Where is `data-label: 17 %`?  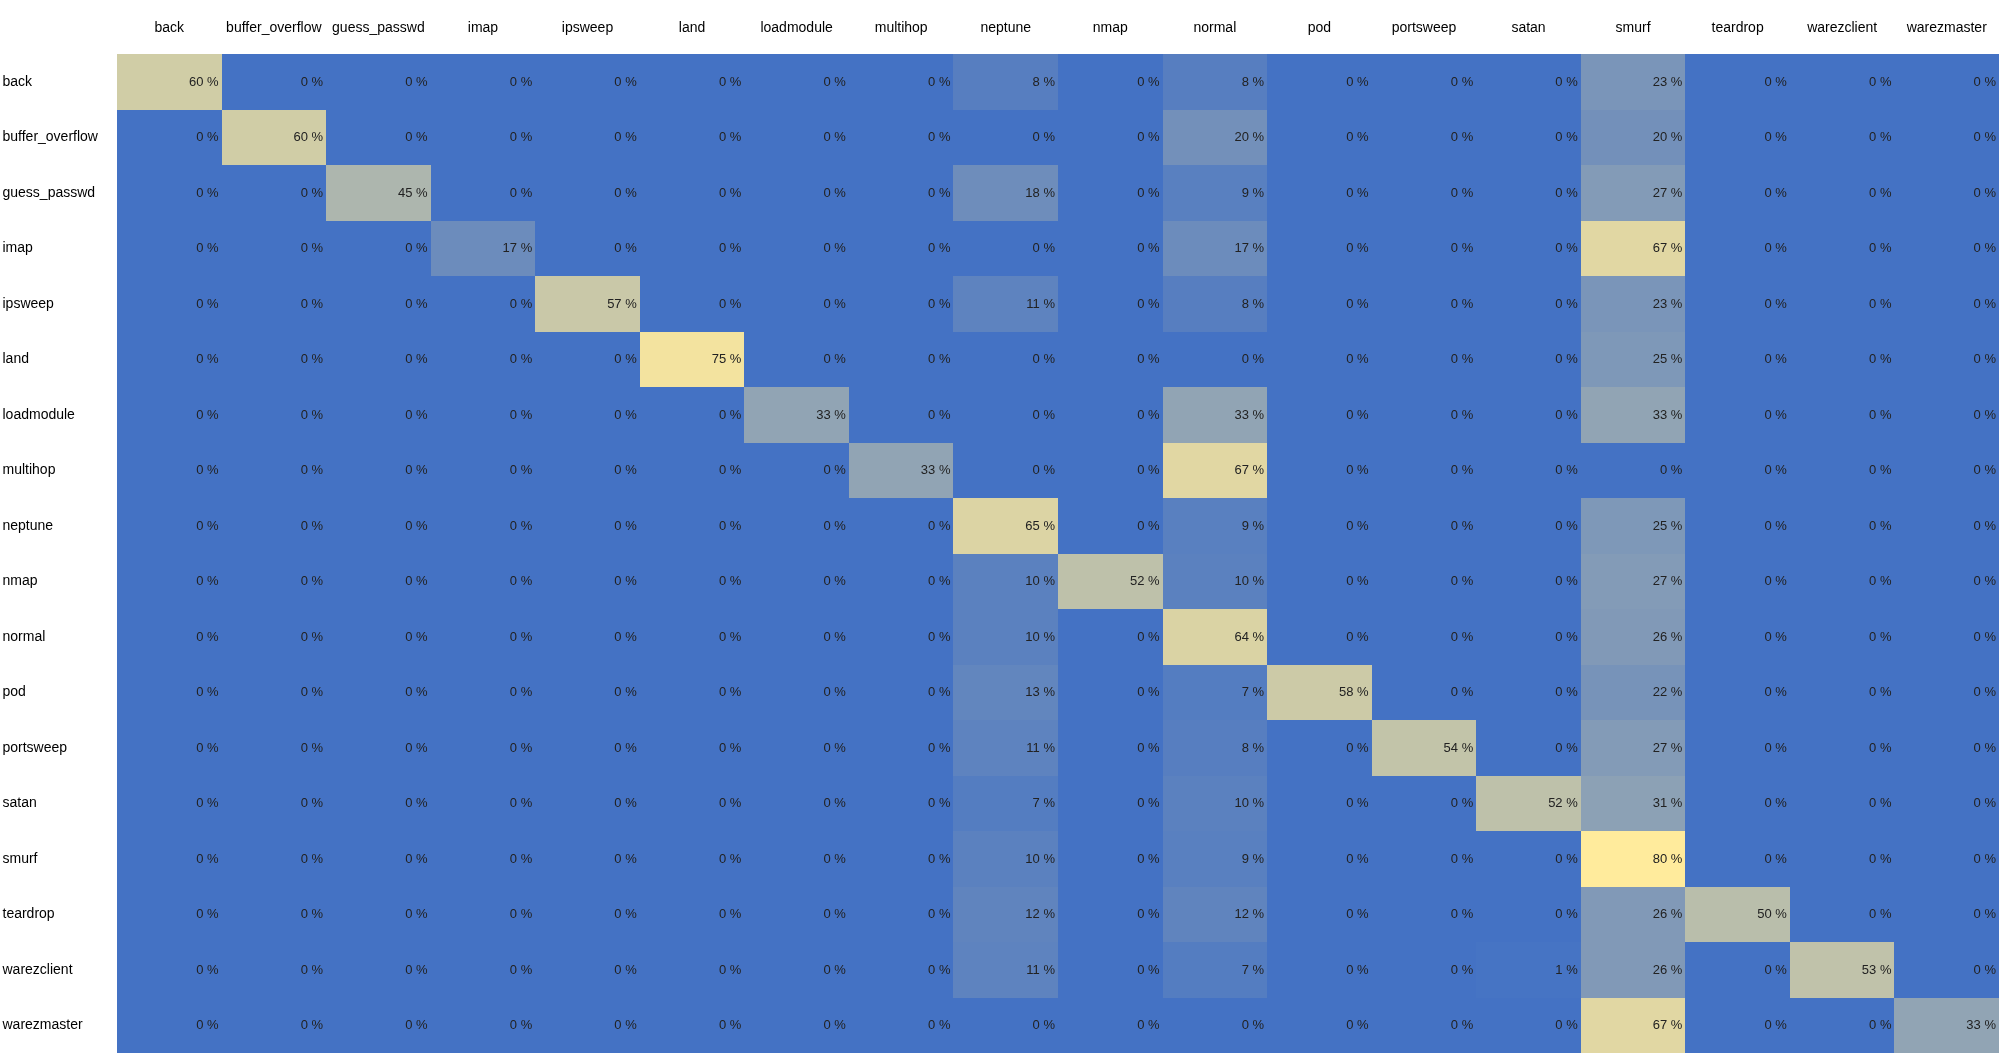
data-label: 17 % is located at coordinates (1249, 248).